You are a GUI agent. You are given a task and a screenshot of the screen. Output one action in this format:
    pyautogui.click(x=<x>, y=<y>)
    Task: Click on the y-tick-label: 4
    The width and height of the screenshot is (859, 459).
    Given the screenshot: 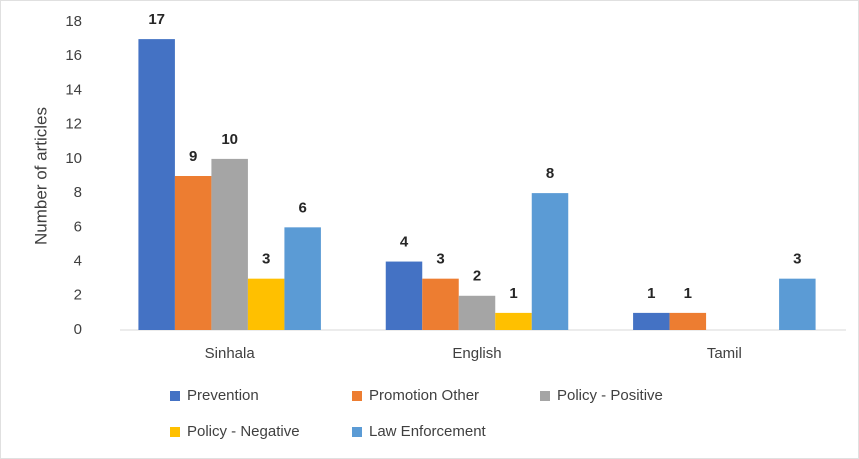 What is the action you would take?
    pyautogui.click(x=78, y=261)
    